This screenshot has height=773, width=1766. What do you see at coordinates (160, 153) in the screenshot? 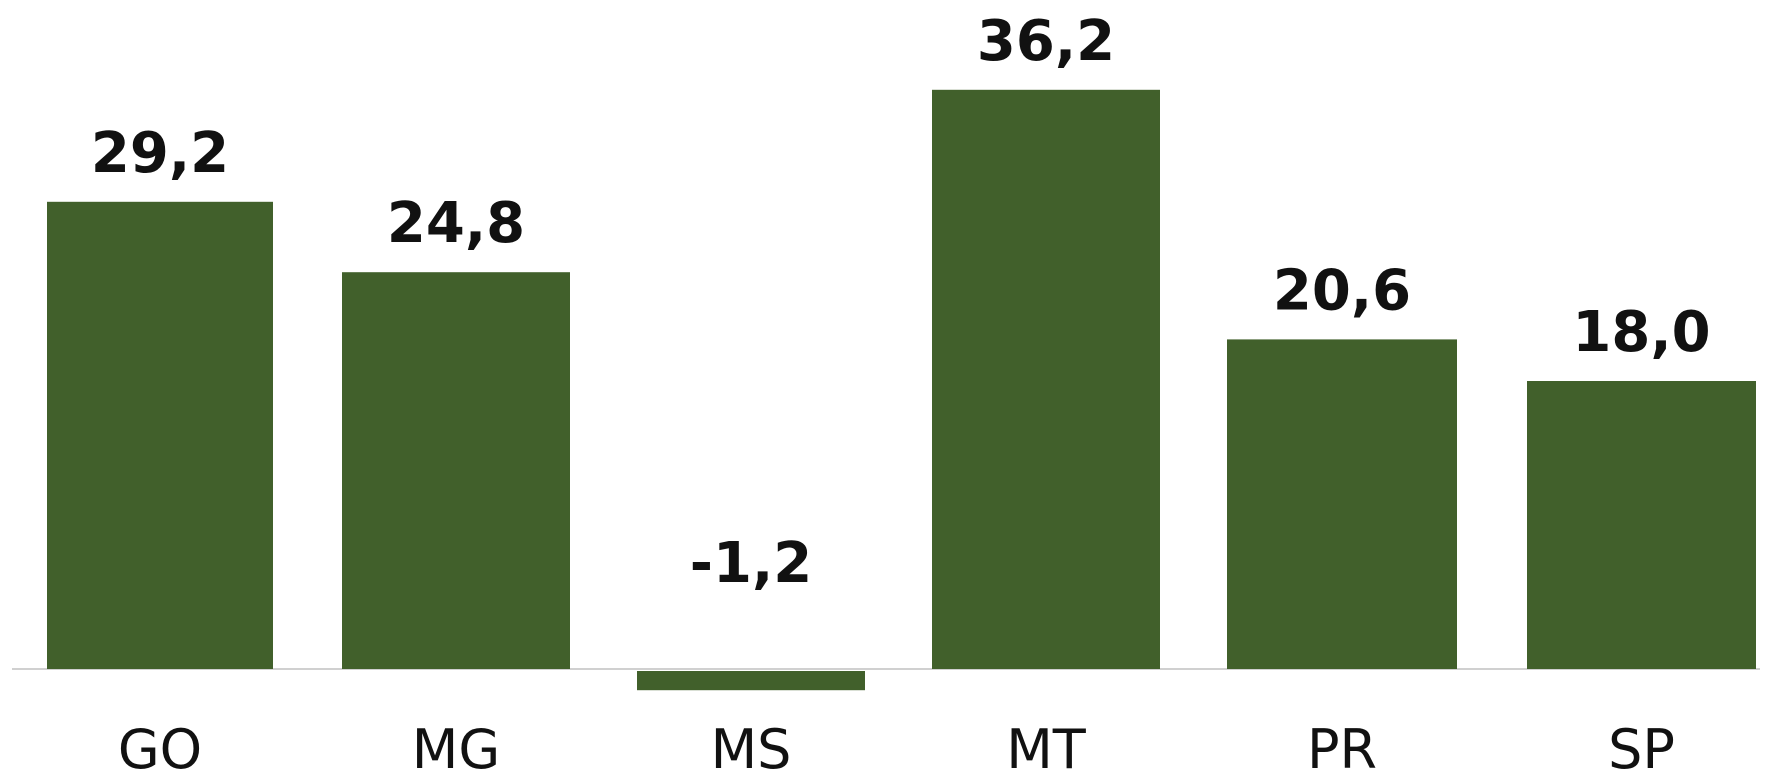
I see `value-label-go: 29,2` at bounding box center [160, 153].